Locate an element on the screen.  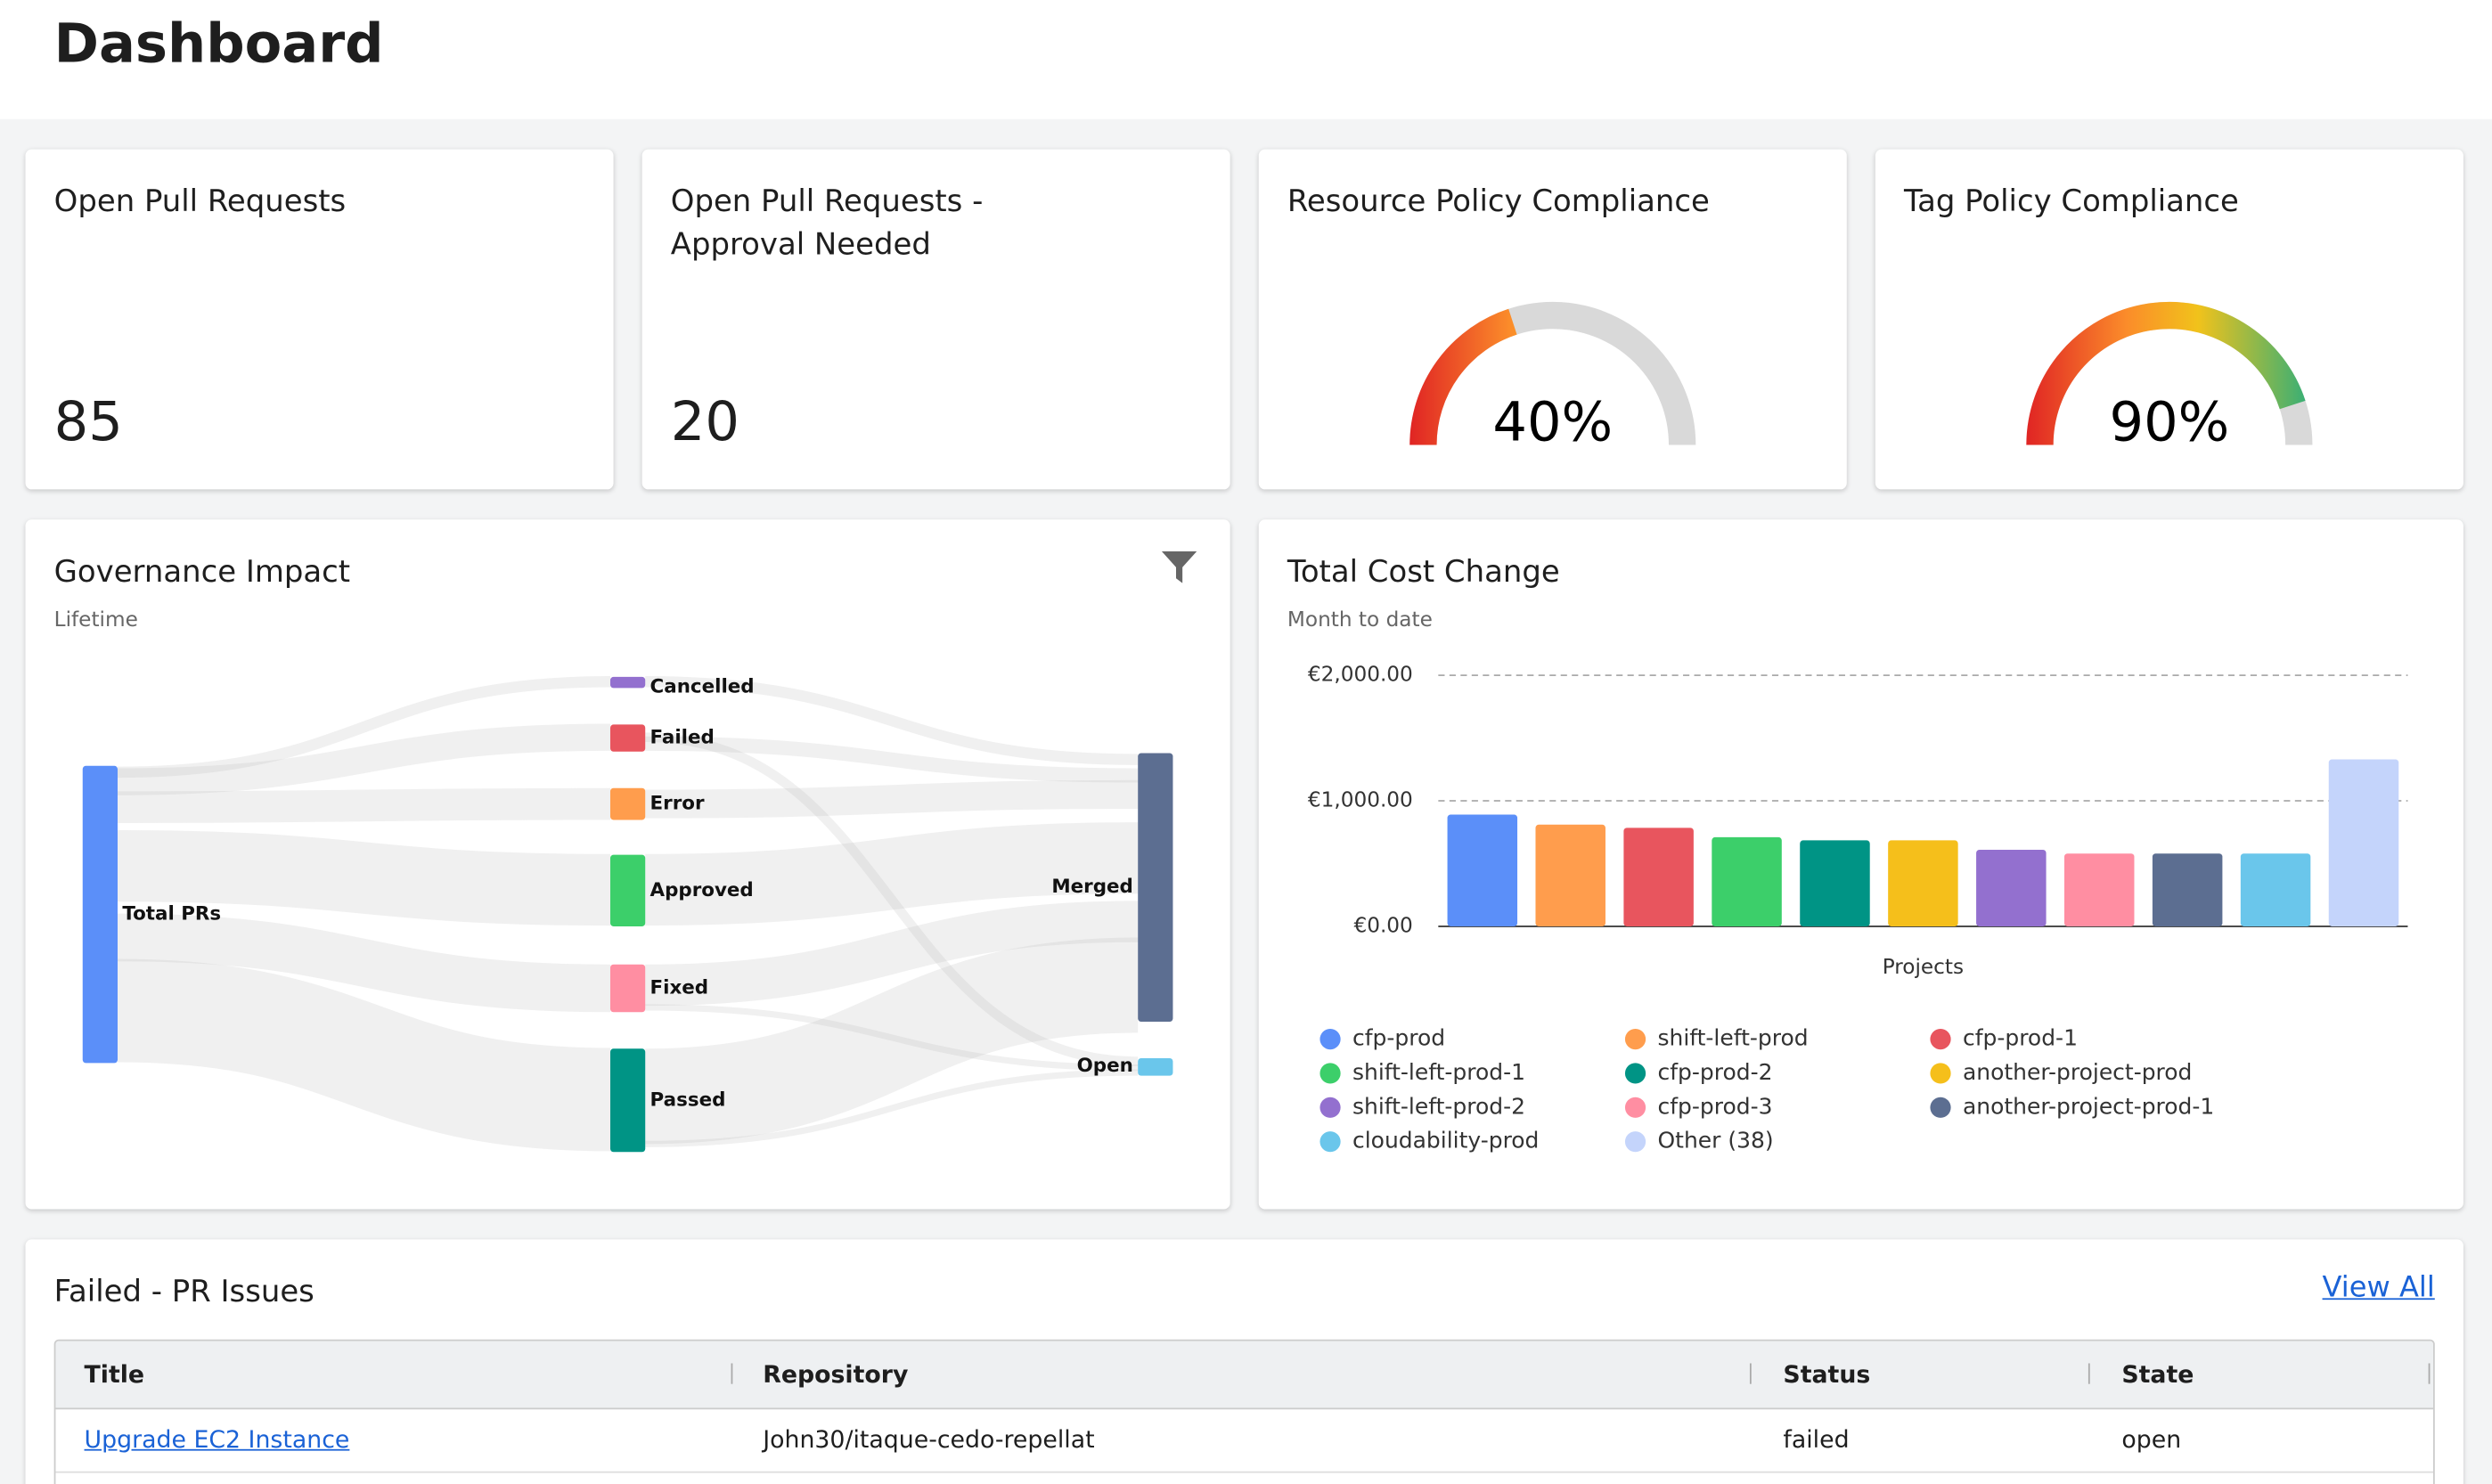
table-cell: failed is located at coordinates (1816, 1440).